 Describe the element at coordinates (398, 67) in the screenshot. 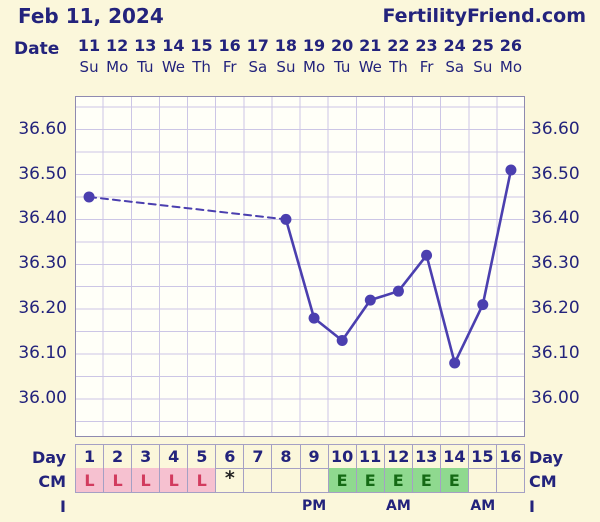

I see `weekday-label: Th` at that location.